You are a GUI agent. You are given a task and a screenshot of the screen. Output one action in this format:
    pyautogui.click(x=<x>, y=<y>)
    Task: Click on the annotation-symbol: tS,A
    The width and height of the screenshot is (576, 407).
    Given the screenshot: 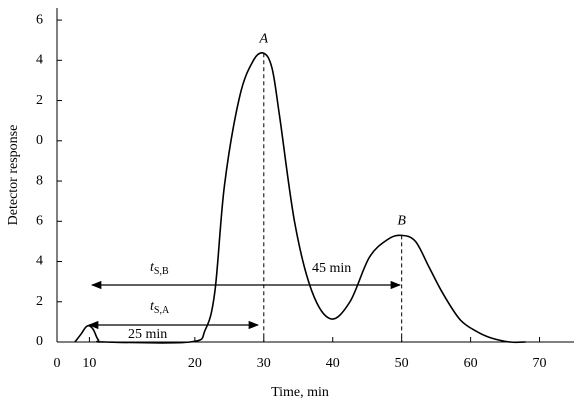 What is the action you would take?
    pyautogui.click(x=160, y=307)
    